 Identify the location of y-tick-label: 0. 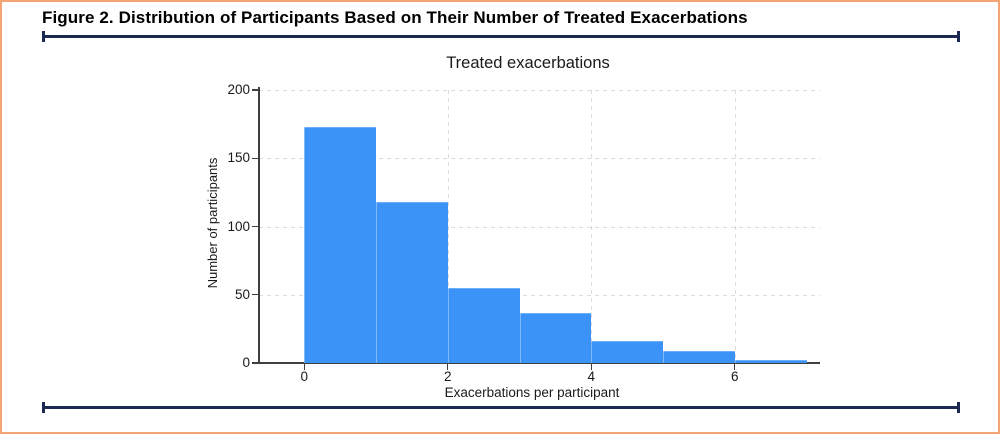
(246, 362).